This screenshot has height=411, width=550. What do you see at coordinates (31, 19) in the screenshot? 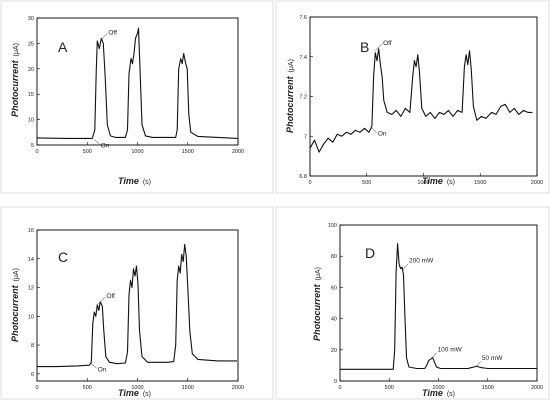
I see `y-tick-label: 30` at bounding box center [31, 19].